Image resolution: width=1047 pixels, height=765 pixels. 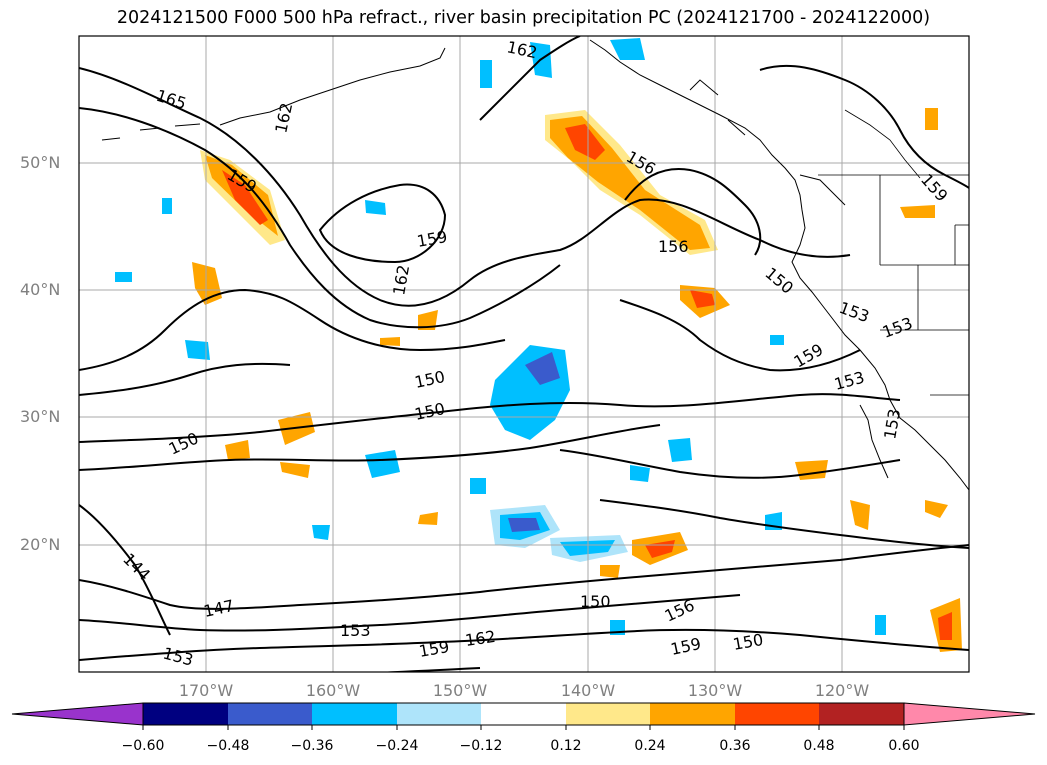 What do you see at coordinates (40, 416) in the screenshot?
I see `lat-label: 30°N` at bounding box center [40, 416].